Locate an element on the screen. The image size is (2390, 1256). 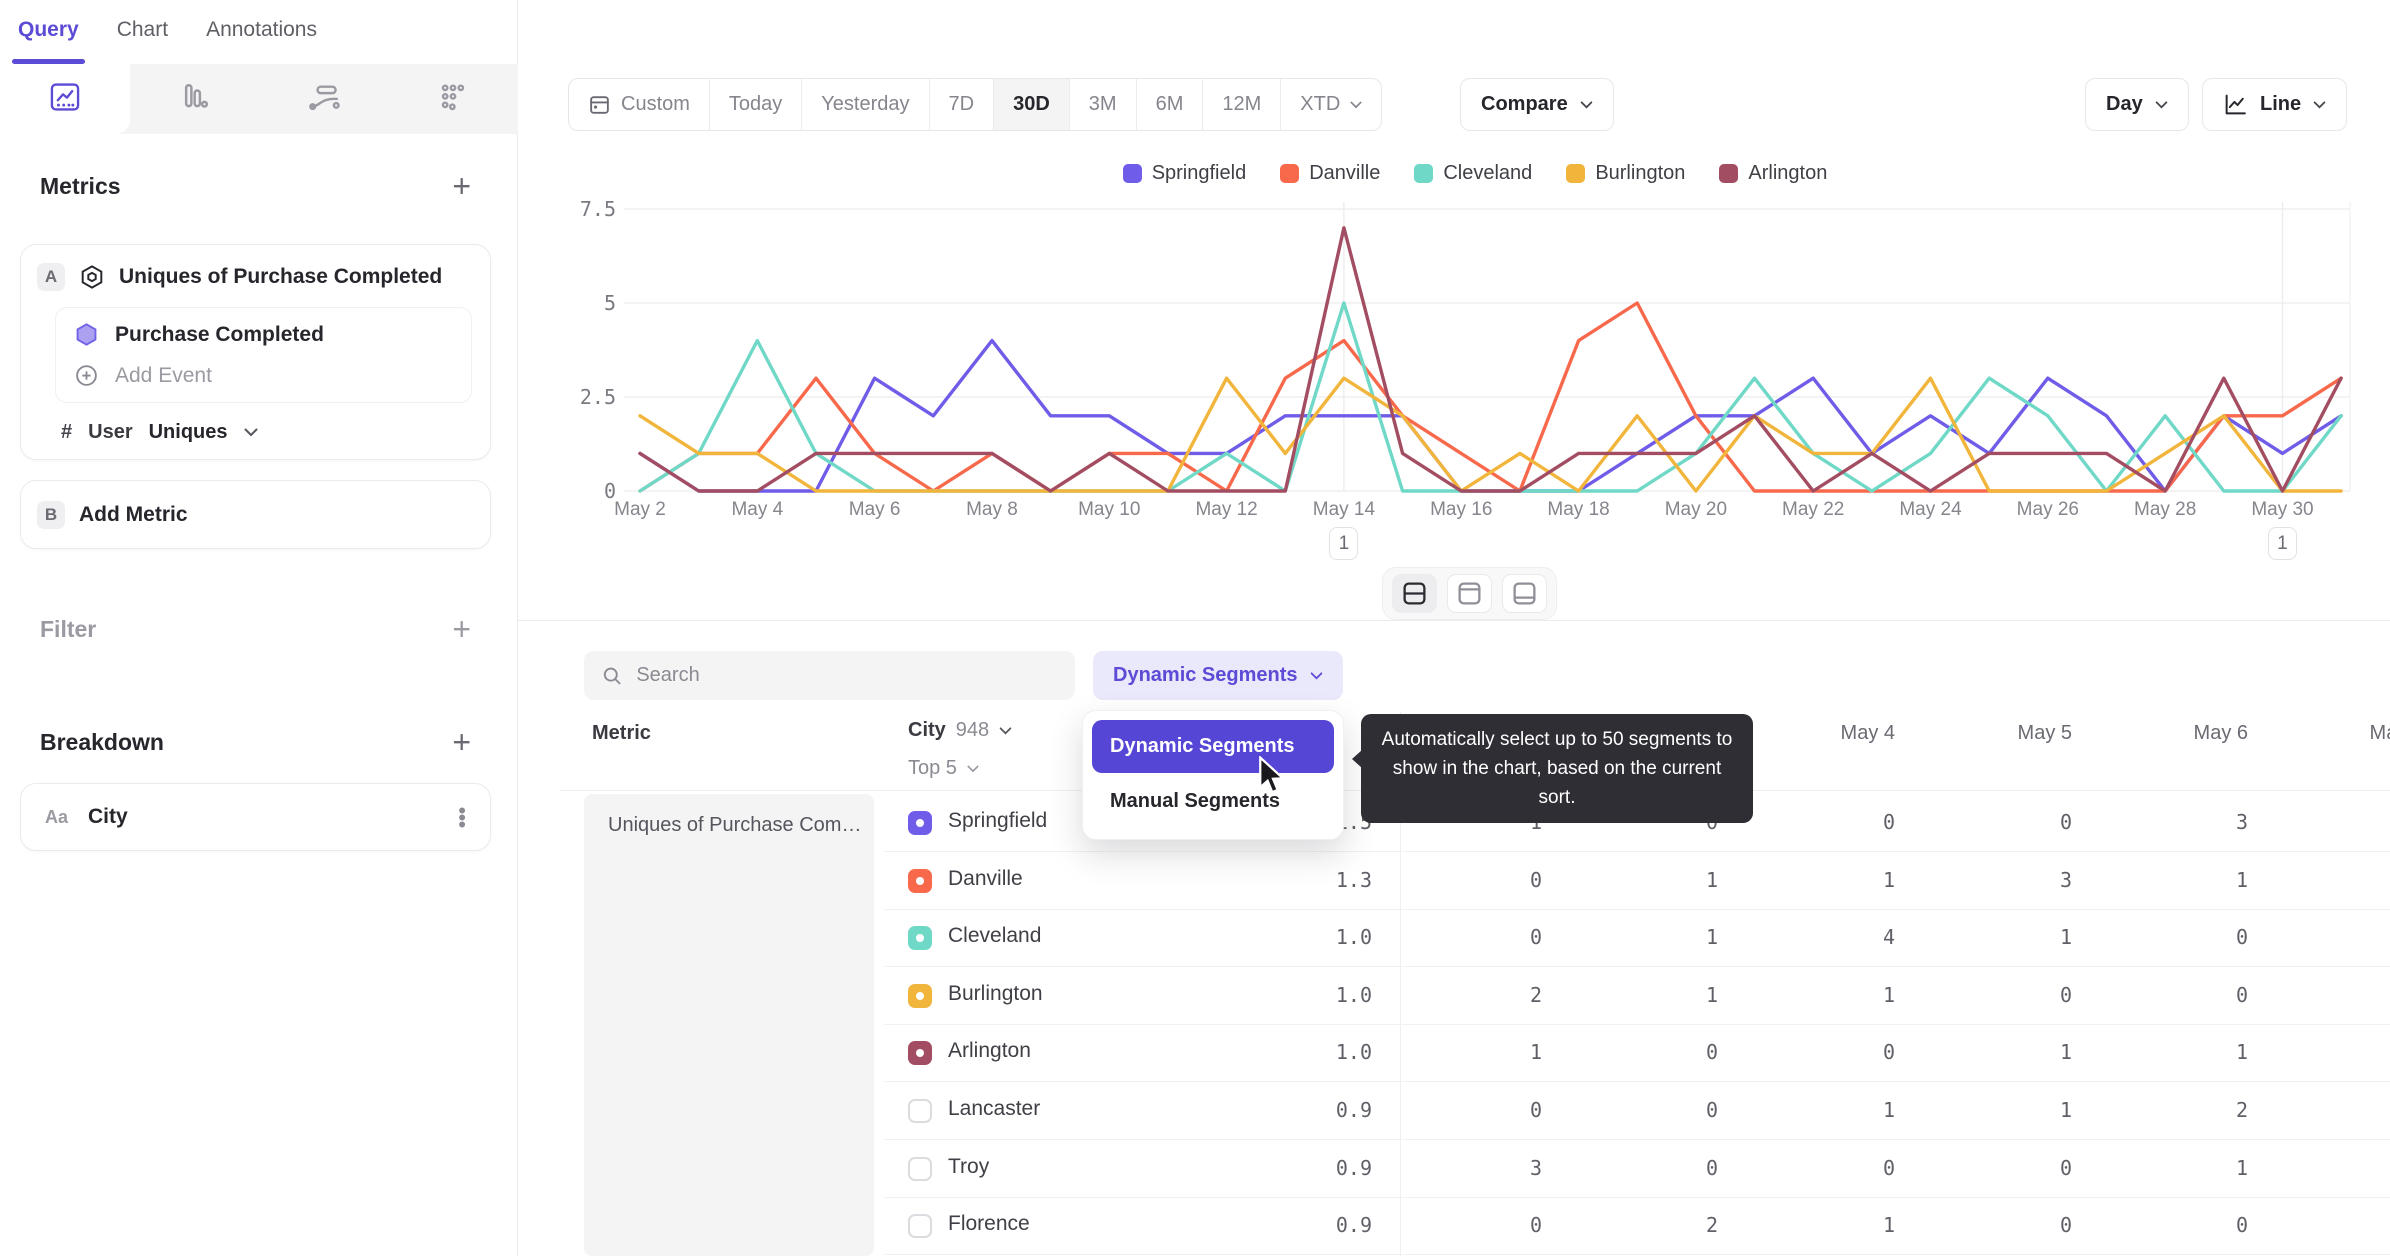
svg-text: May 12 is located at coordinates (1226, 509).